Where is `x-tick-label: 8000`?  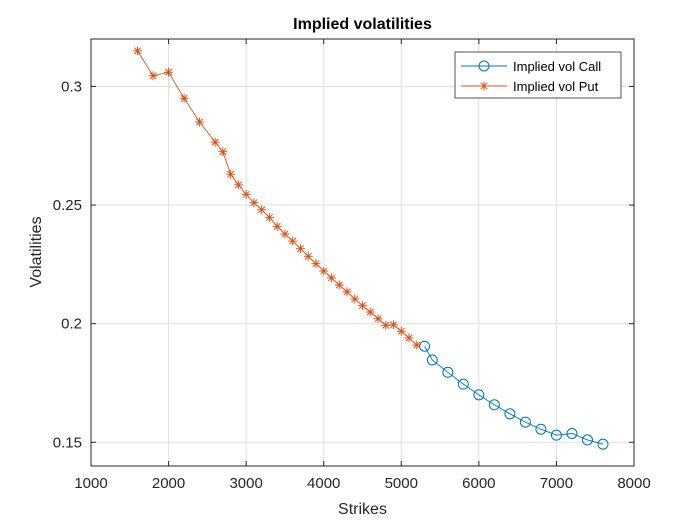 x-tick-label: 8000 is located at coordinates (633, 483).